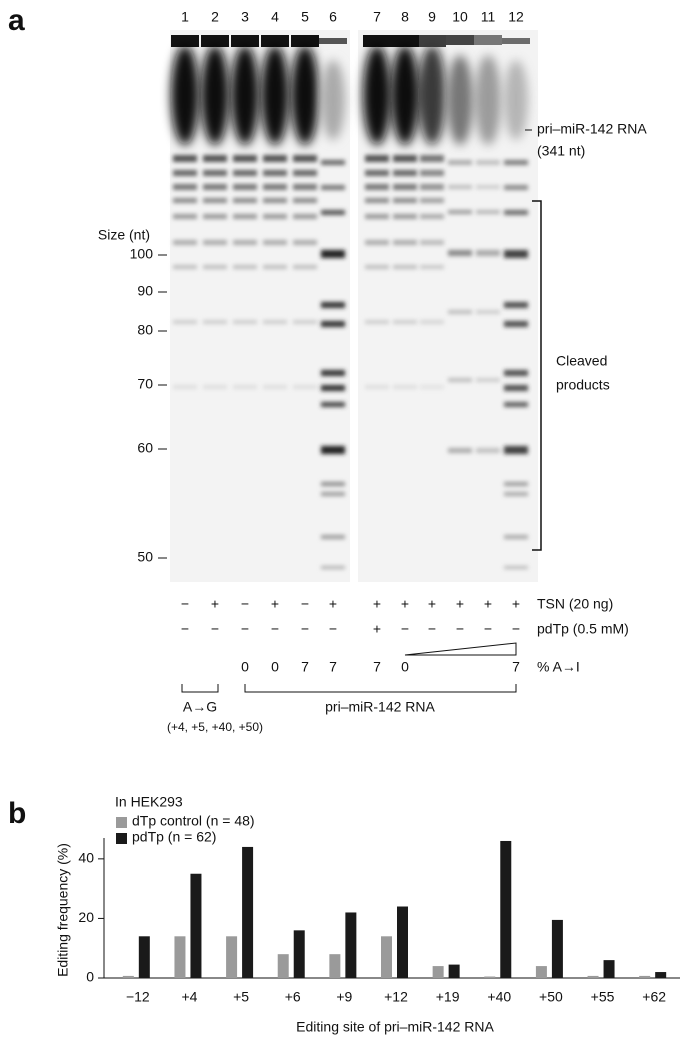 Image resolution: width=696 pixels, height=1055 pixels. Describe the element at coordinates (260, 306) in the screenshot. I see `gel-panel` at that location.